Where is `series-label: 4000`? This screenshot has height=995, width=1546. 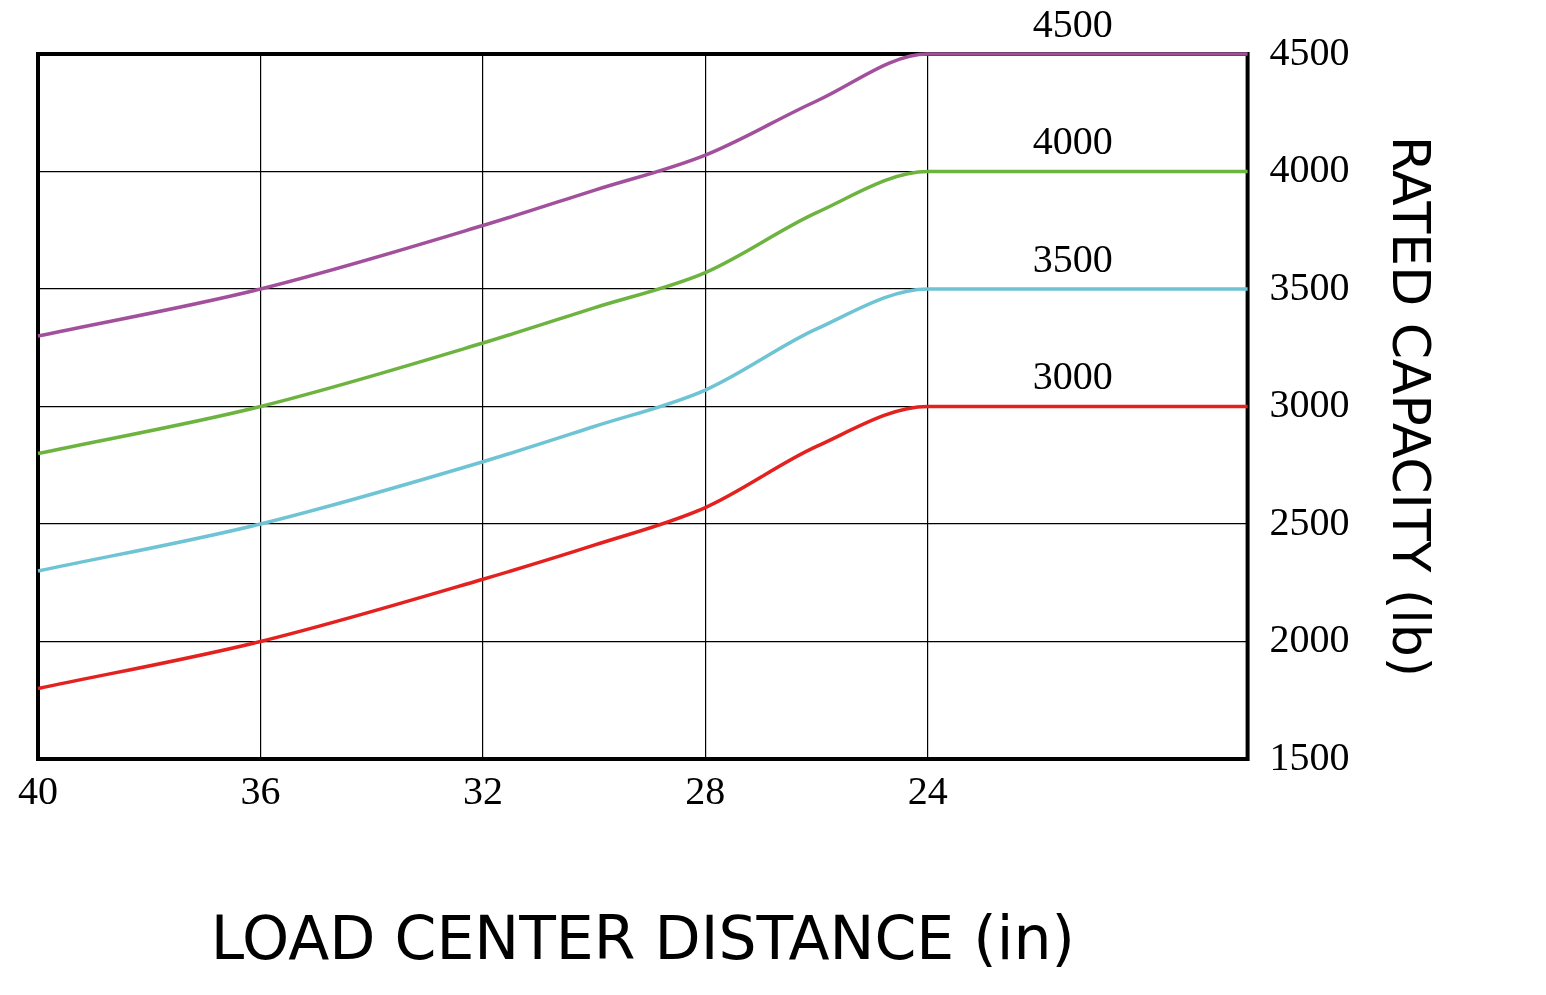
series-label: 4000 is located at coordinates (1072, 140).